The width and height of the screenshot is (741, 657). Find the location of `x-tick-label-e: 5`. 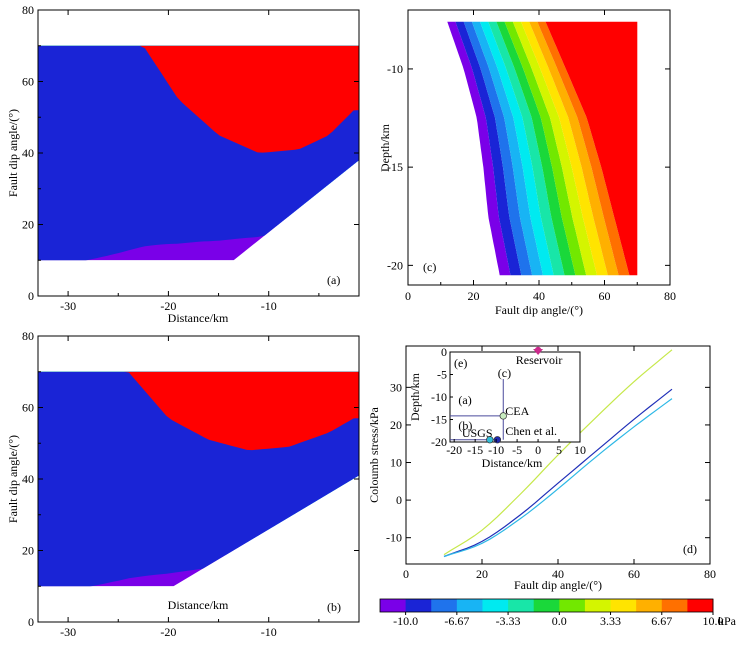

x-tick-label-e: 5 is located at coordinates (559, 450).